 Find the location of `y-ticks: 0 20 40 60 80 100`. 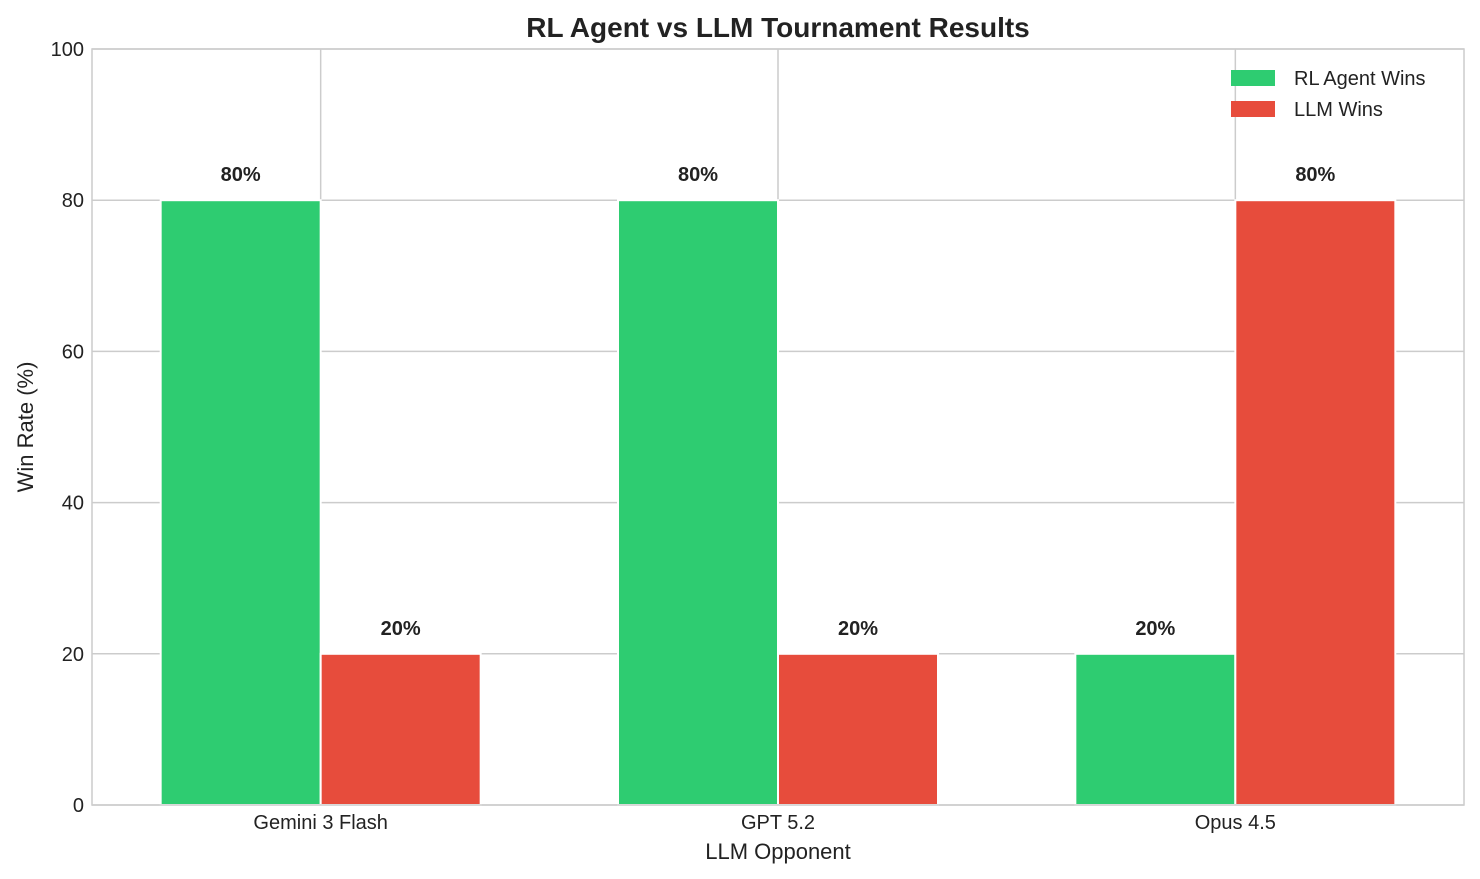

y-ticks: 0 20 40 60 80 100 is located at coordinates (67, 428).